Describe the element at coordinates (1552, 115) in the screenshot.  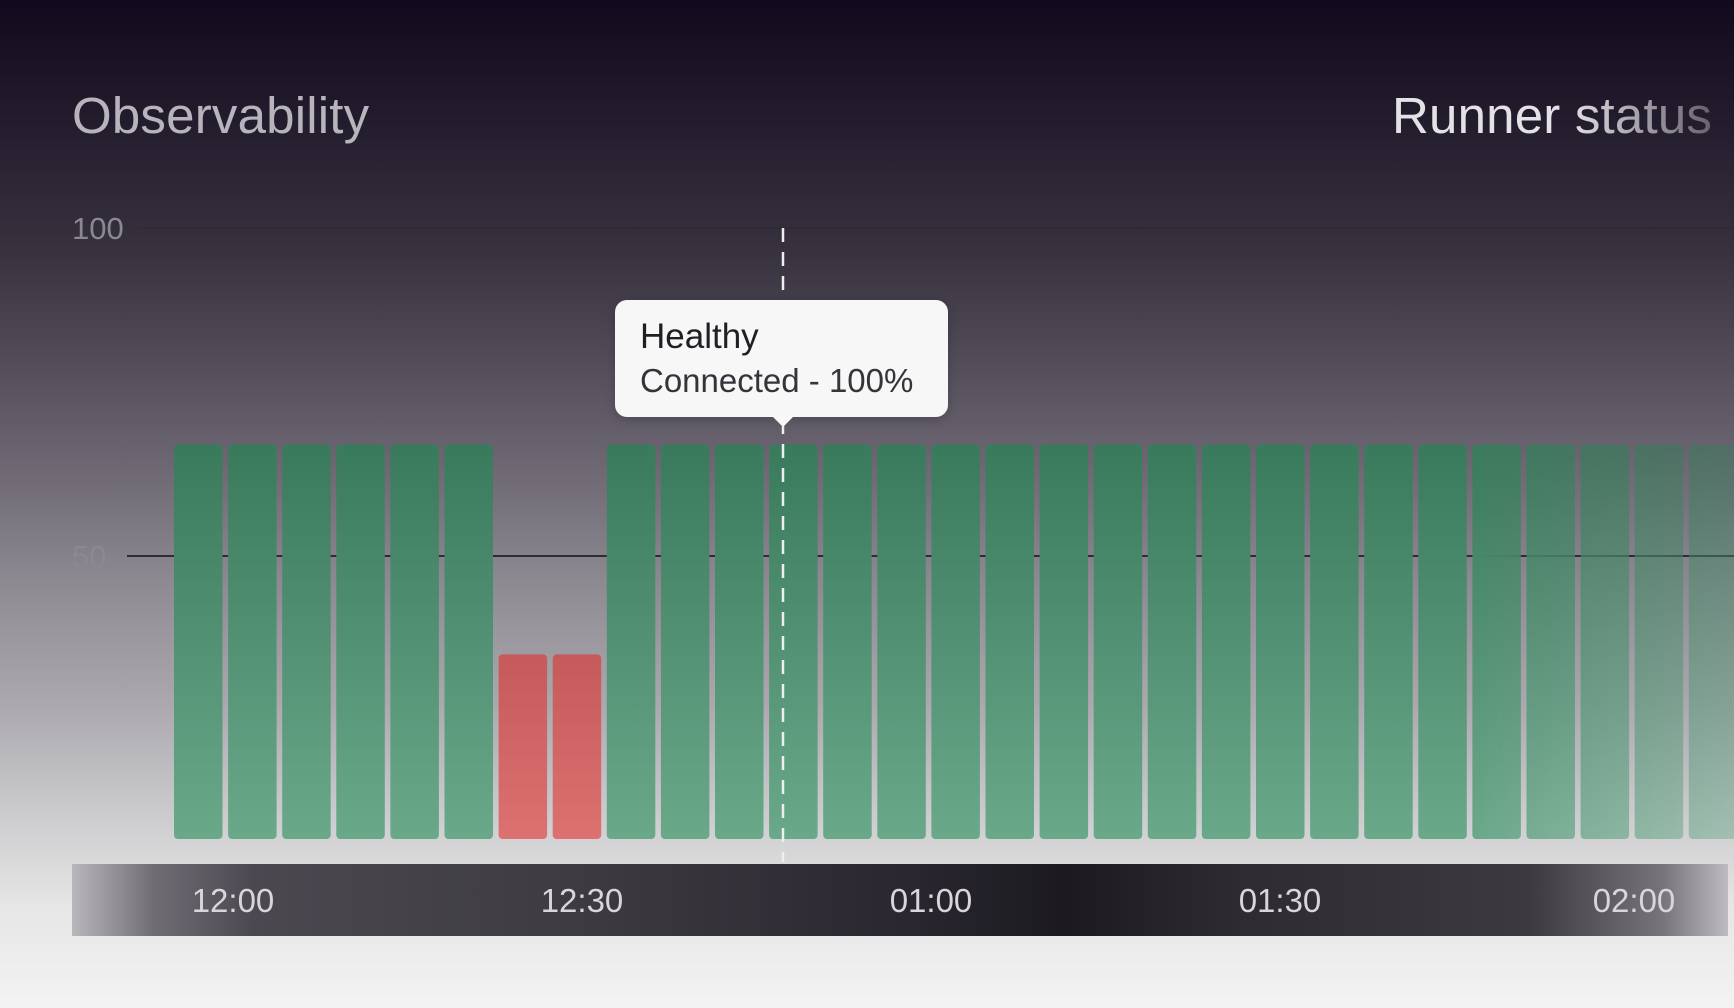
I see `runner-status-title: Runner status` at that location.